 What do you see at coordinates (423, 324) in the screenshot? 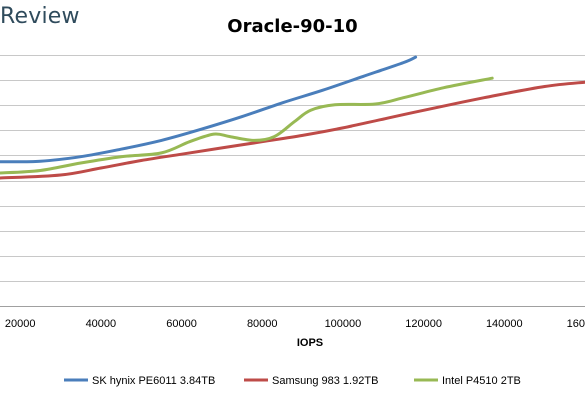
I see `x-tick-label-120000: 120000` at bounding box center [423, 324].